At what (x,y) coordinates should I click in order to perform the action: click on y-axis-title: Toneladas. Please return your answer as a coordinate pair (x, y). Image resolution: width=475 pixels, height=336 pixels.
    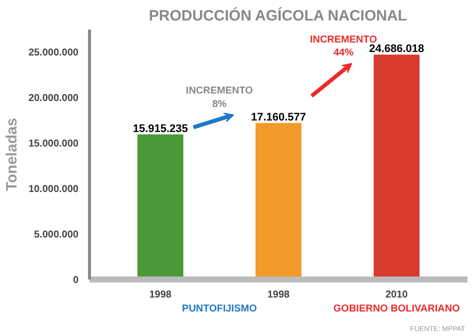
    Looking at the image, I should click on (11, 155).